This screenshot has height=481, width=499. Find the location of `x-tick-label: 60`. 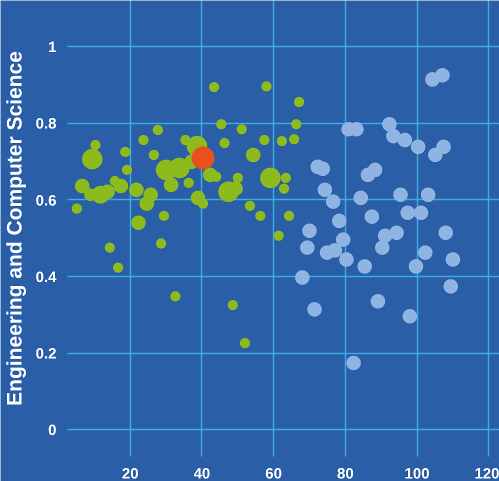

x-tick-label: 60 is located at coordinates (273, 473).